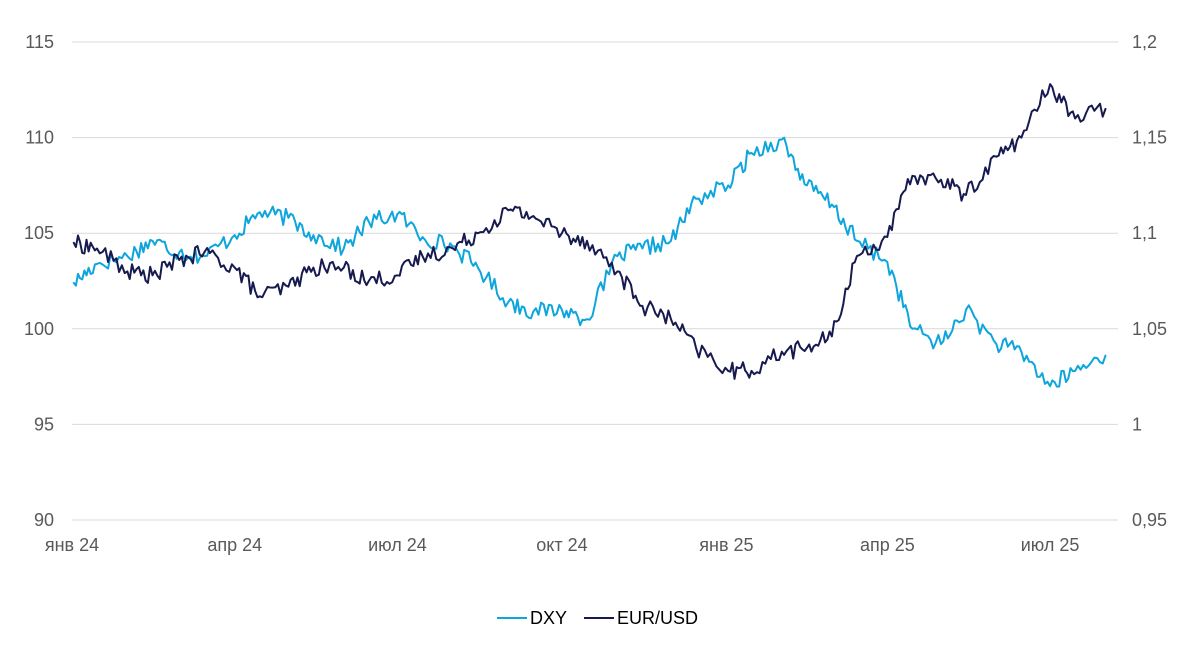 The width and height of the screenshot is (1200, 649). I want to click on y-right-tick-label: 0,95, so click(1149, 520).